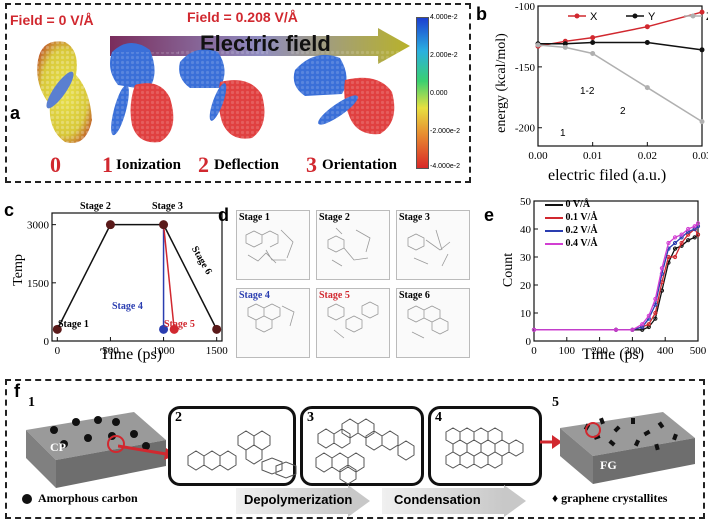  What do you see at coordinates (501, 83) in the screenshot?
I see `chart-b-ylabel: energy (kcal/mol)` at bounding box center [501, 83].